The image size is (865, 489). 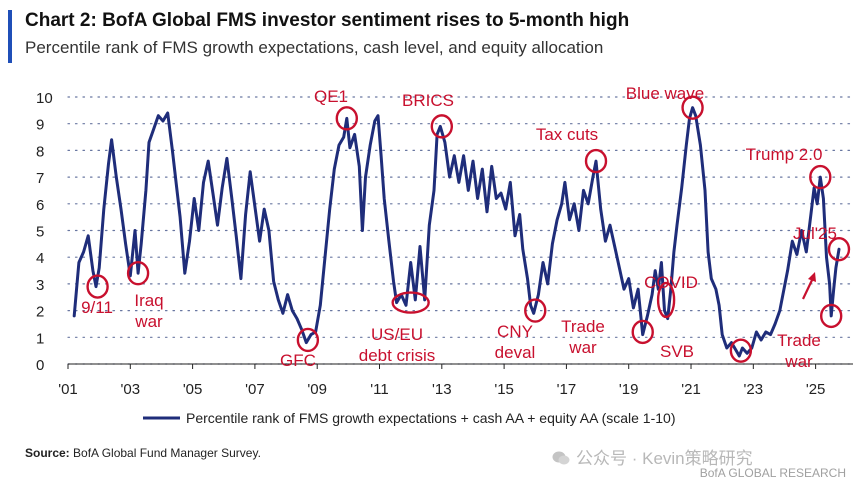 I want to click on annotation-label: debt crisis, so click(x=397, y=355).